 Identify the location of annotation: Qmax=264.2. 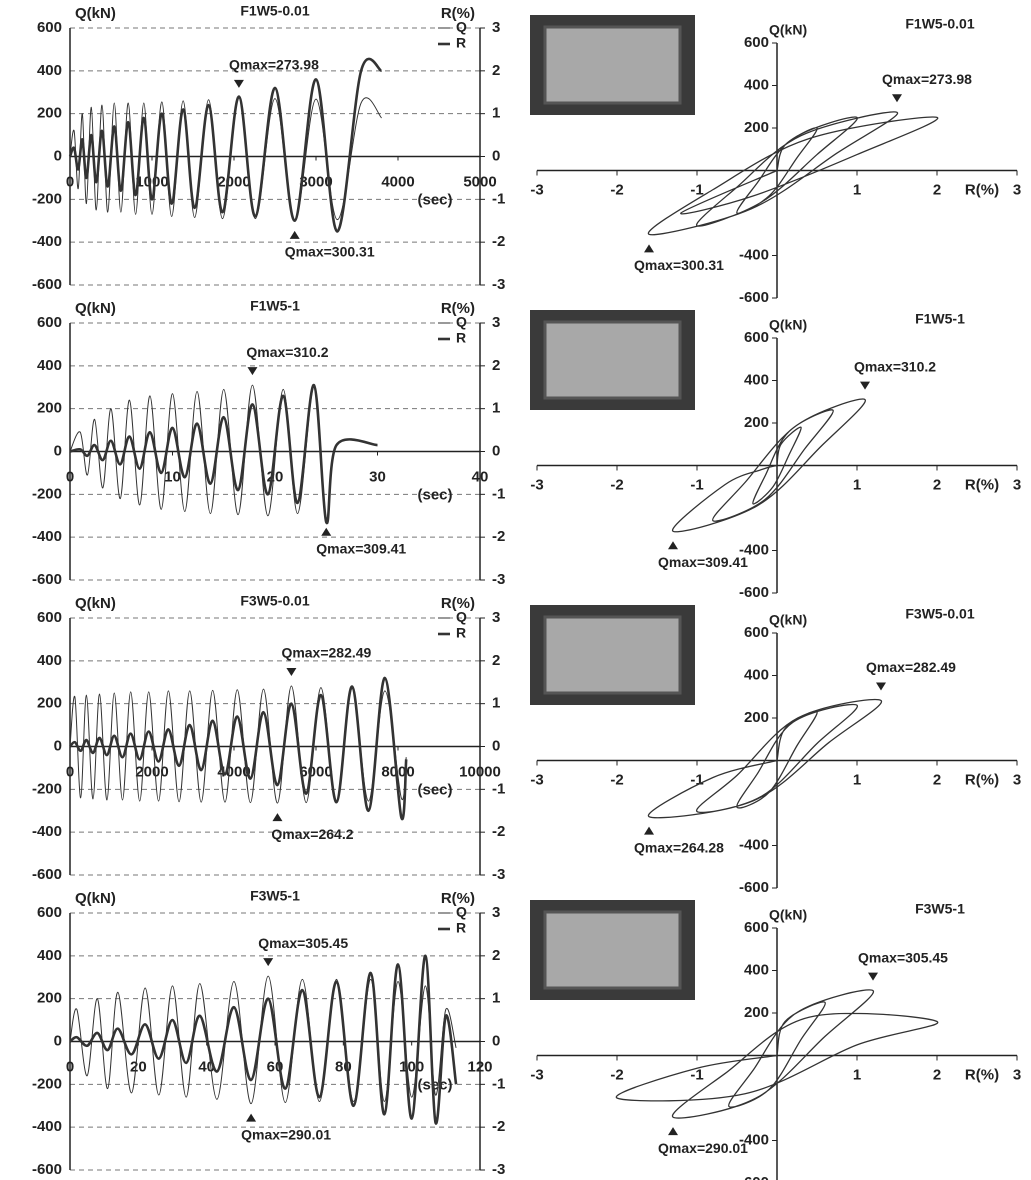
(312, 834).